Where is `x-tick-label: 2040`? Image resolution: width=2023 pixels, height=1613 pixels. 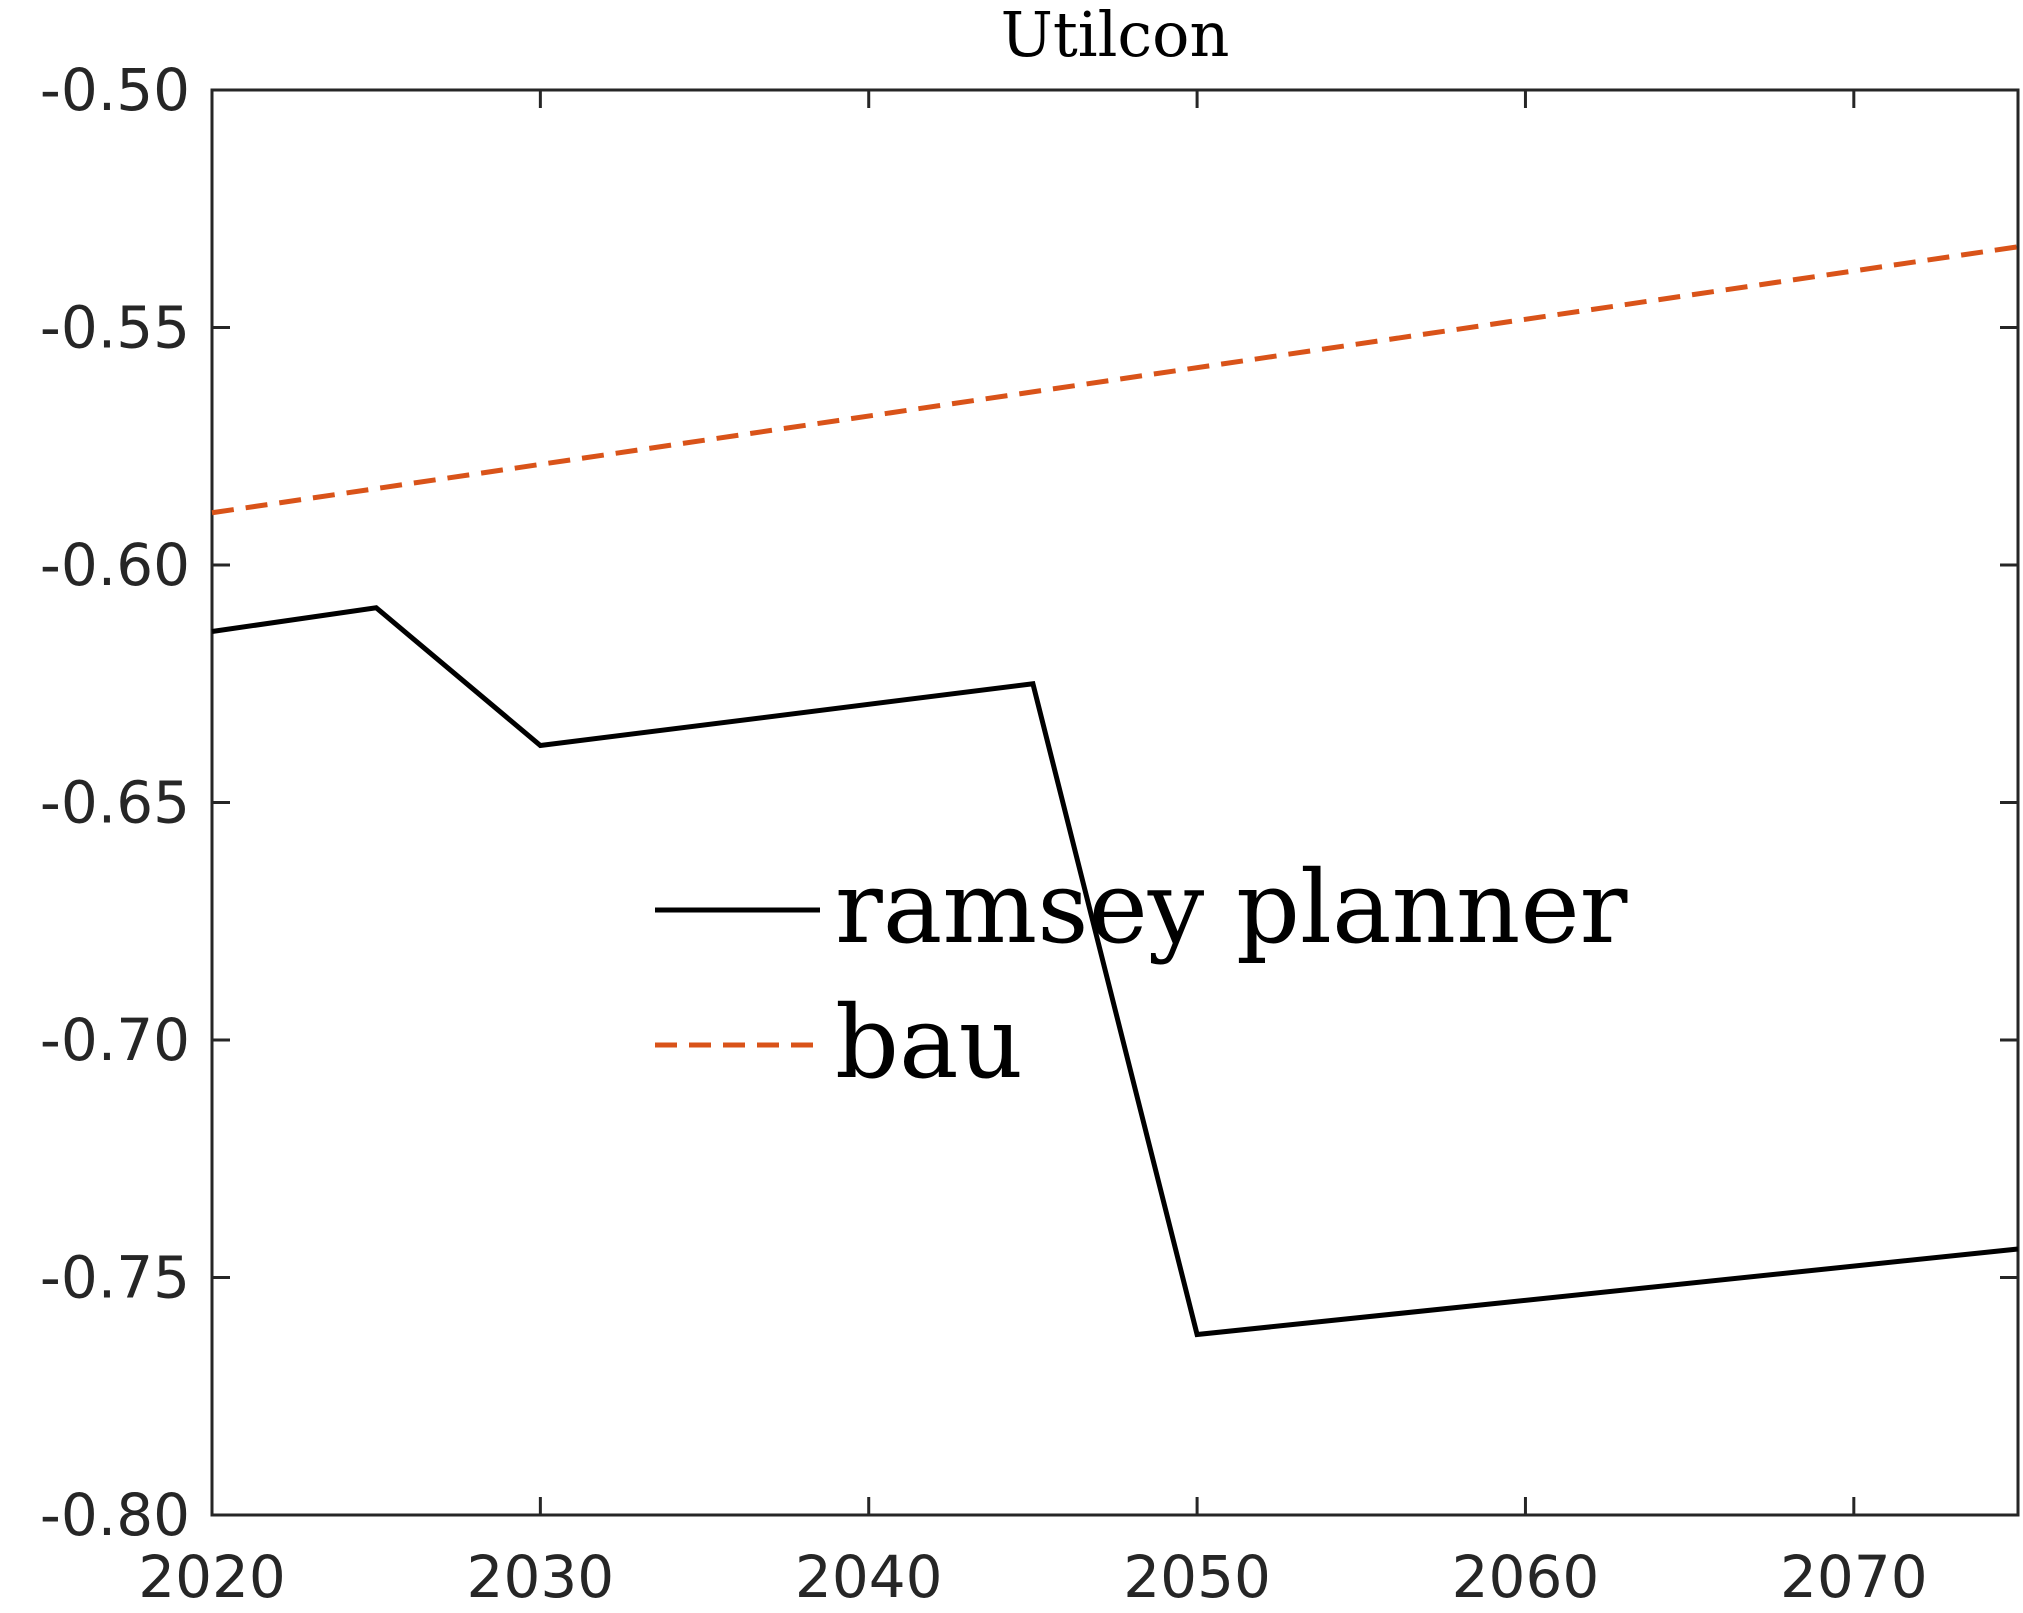 x-tick-label: 2040 is located at coordinates (869, 1577).